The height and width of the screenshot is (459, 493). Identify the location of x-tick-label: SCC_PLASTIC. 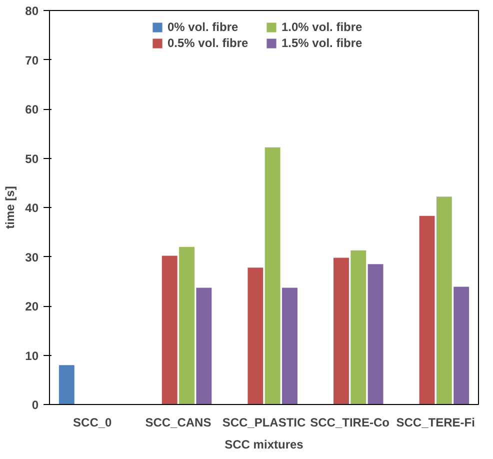
(264, 423).